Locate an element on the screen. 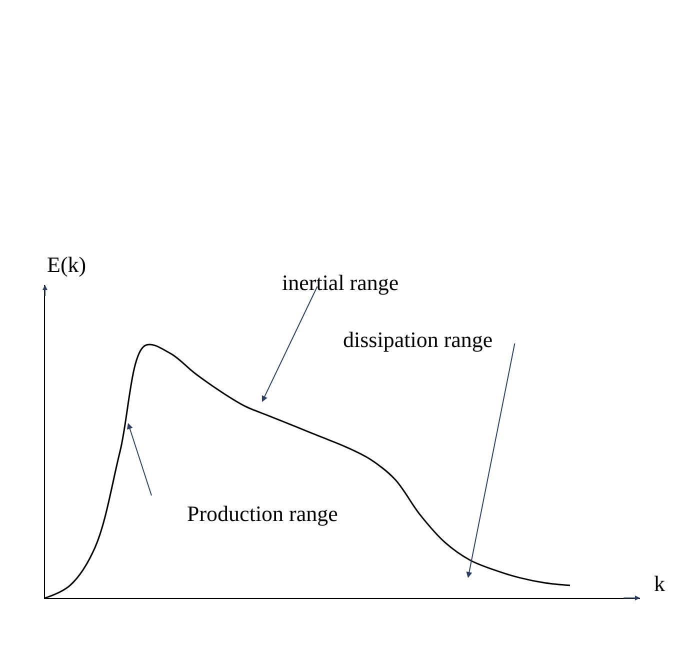  y-axis-title: E(k) is located at coordinates (66, 264).